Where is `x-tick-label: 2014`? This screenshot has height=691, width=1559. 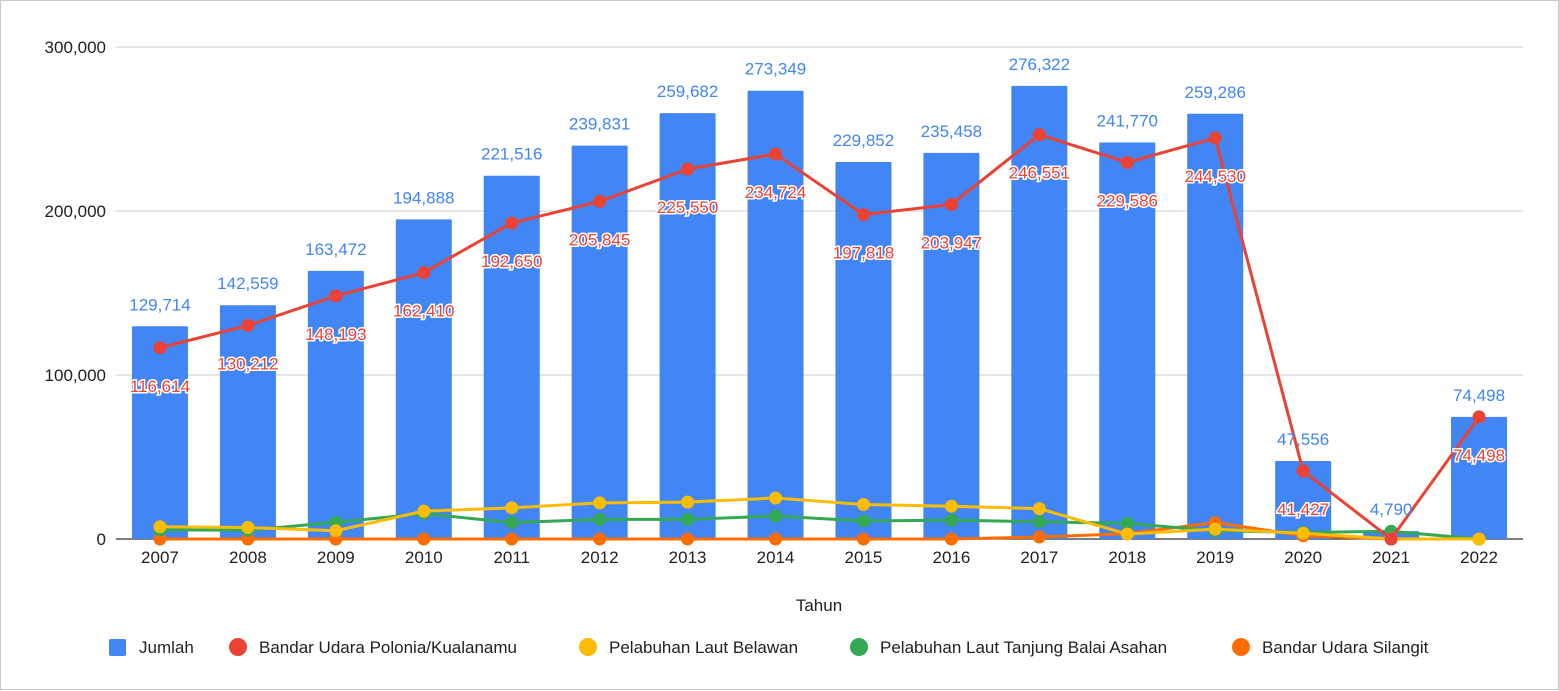 x-tick-label: 2014 is located at coordinates (776, 557).